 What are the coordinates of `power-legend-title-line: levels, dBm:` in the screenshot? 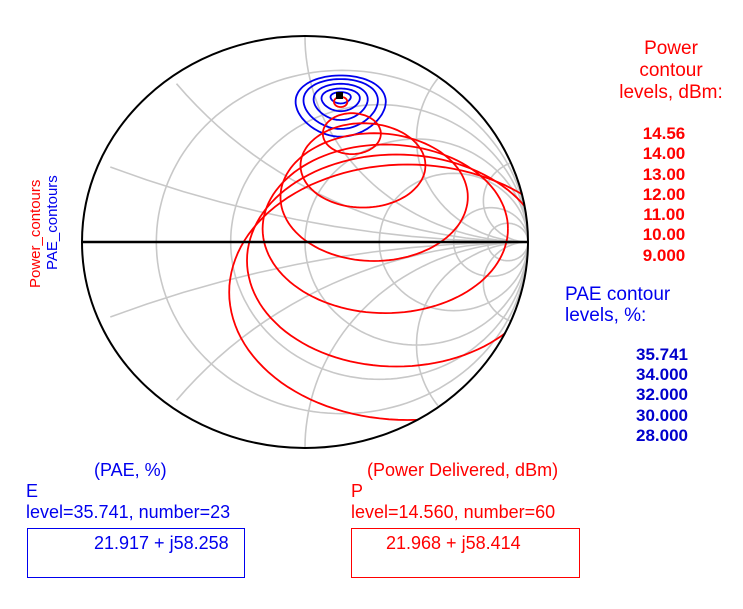 It's located at (671, 92).